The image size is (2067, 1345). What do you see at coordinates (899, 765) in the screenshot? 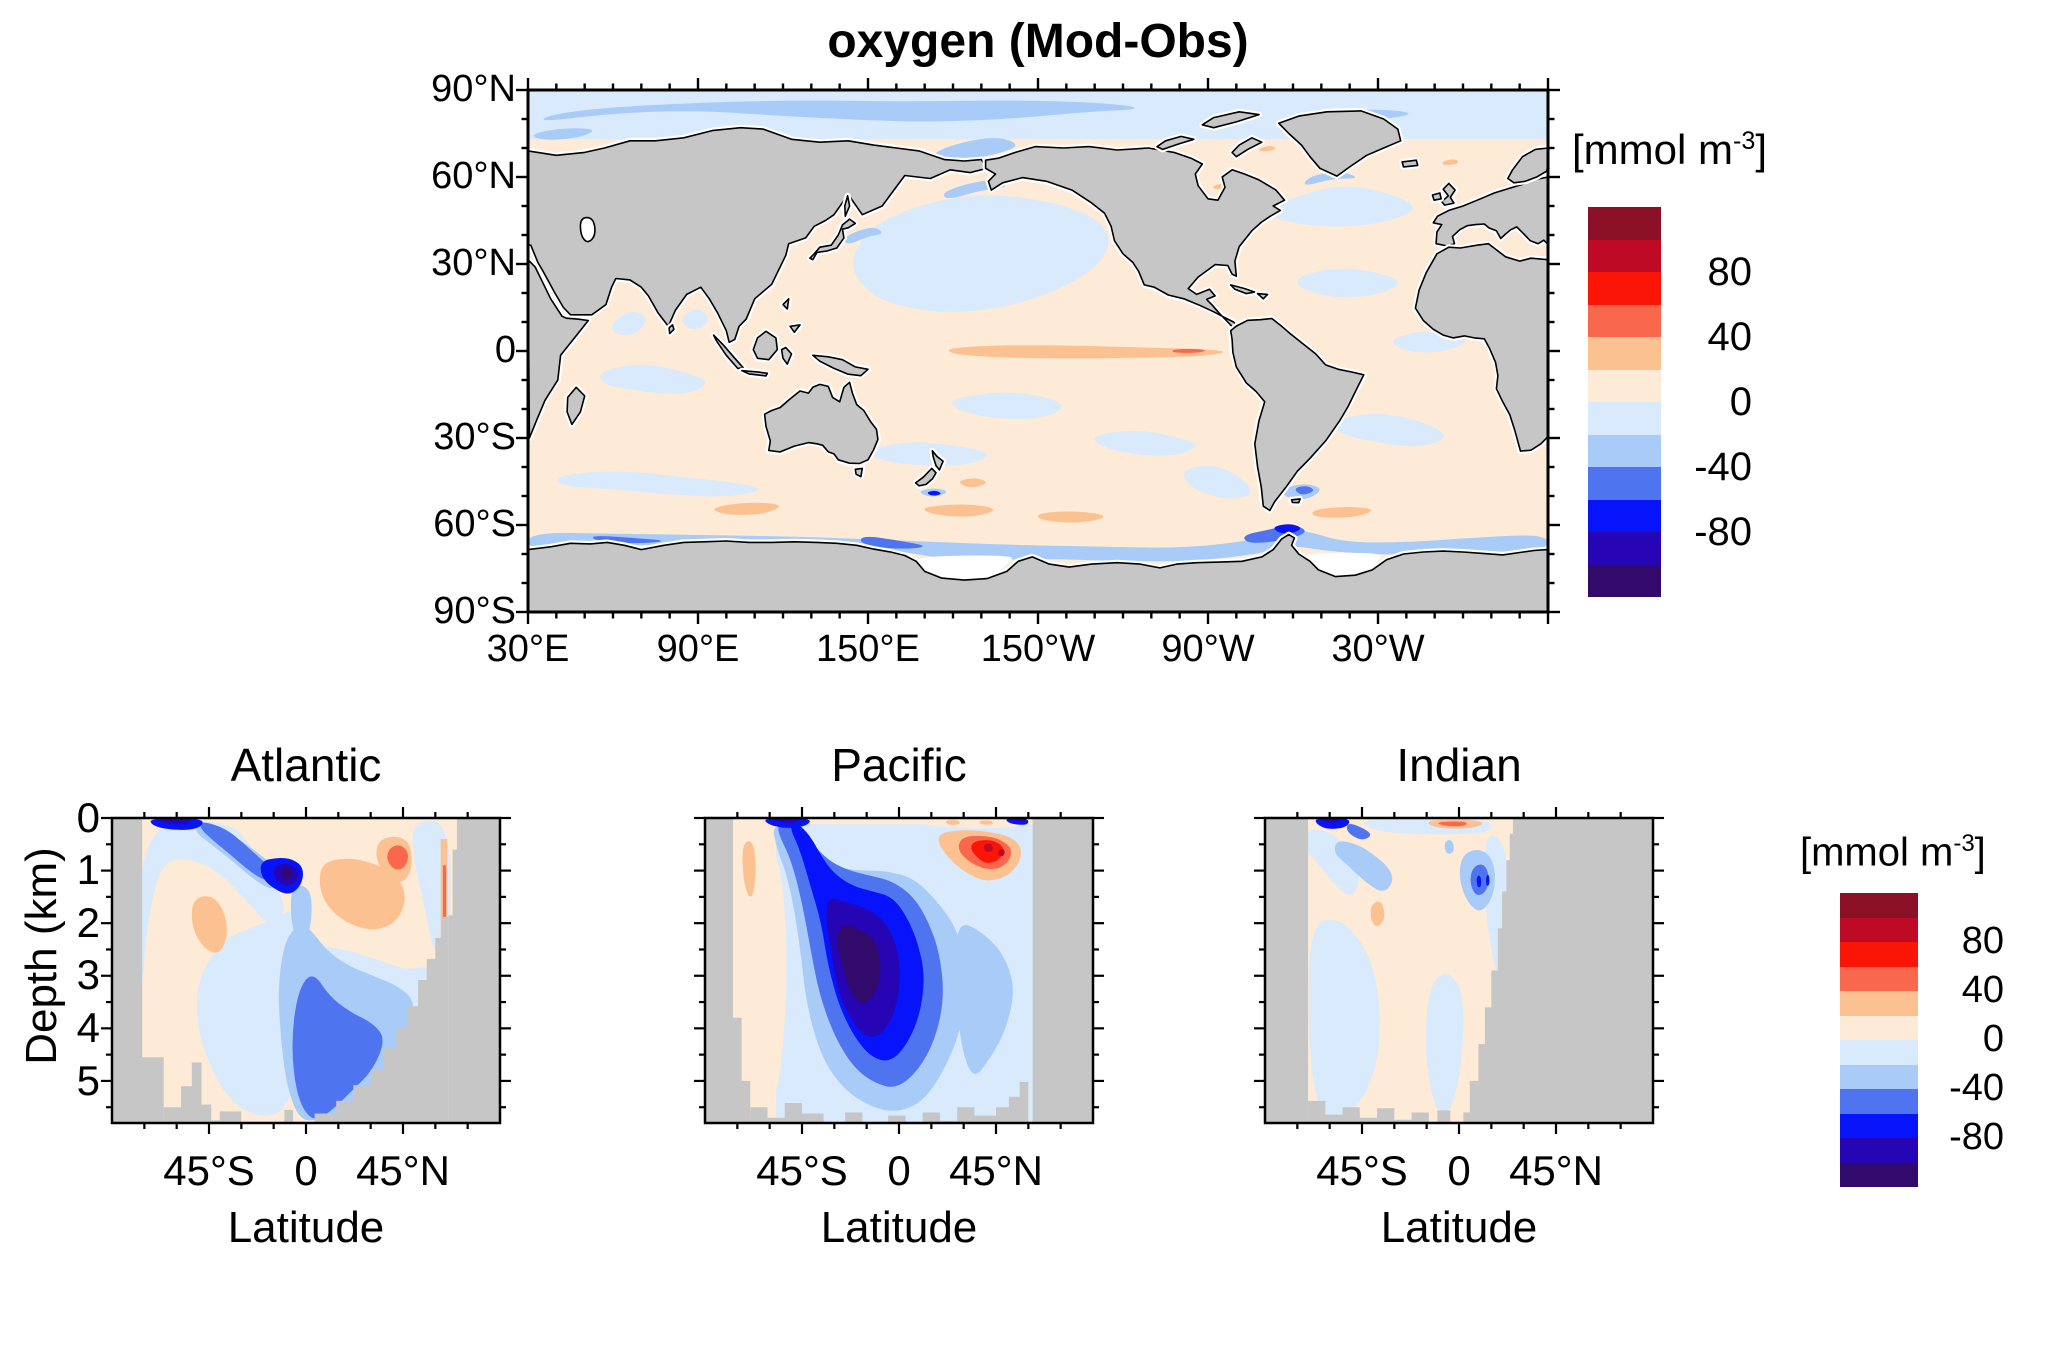
I see `panel-title-pacific: Pacific` at bounding box center [899, 765].